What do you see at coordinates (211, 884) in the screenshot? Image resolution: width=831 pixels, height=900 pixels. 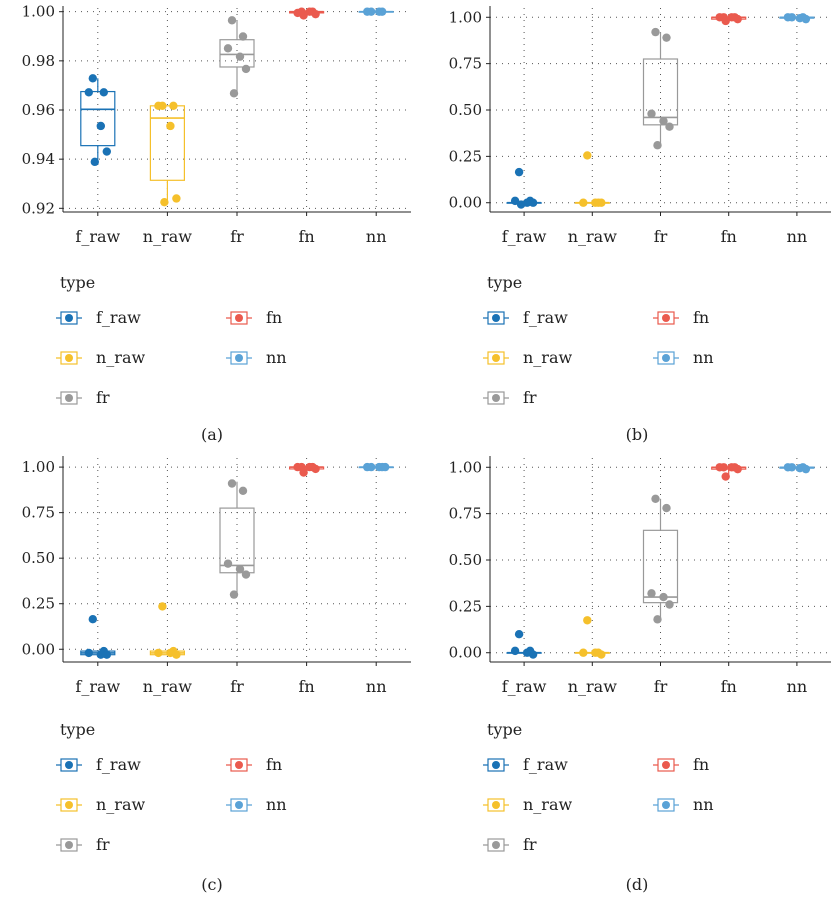 I see `panel-label: (c)` at bounding box center [211, 884].